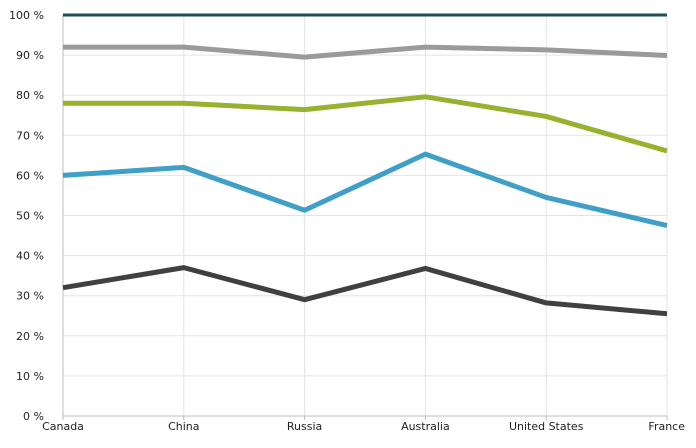 The width and height of the screenshot is (696, 448). Describe the element at coordinates (63, 426) in the screenshot. I see `x-tick-label: Canada` at that location.